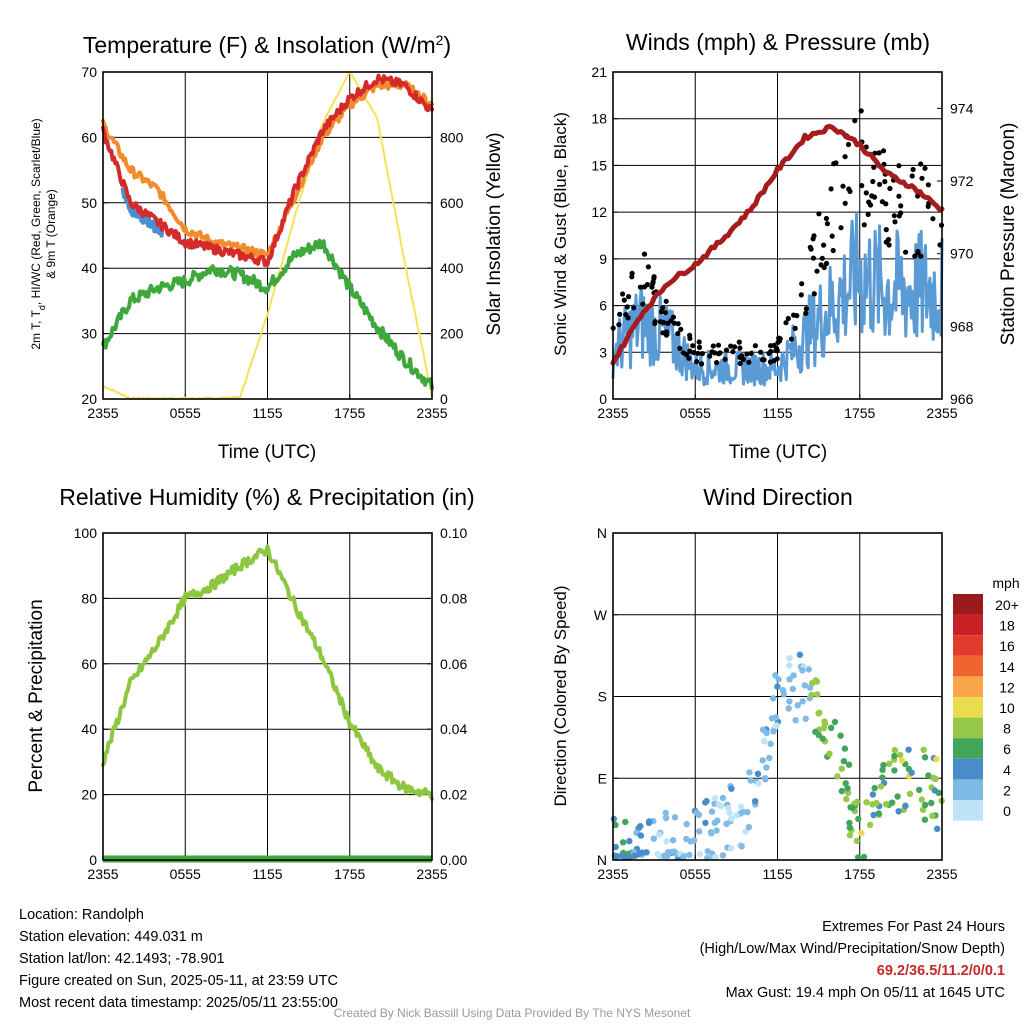 The image size is (1024, 1024). What do you see at coordinates (1007, 729) in the screenshot?
I see `legend-label: 8` at bounding box center [1007, 729].